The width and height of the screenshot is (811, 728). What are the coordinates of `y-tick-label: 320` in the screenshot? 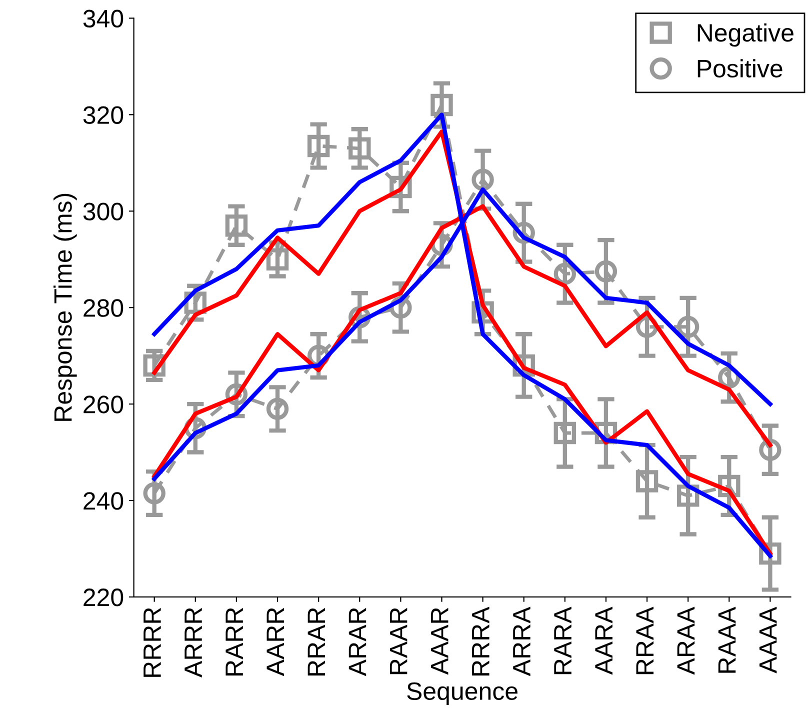 It's located at (103, 115).